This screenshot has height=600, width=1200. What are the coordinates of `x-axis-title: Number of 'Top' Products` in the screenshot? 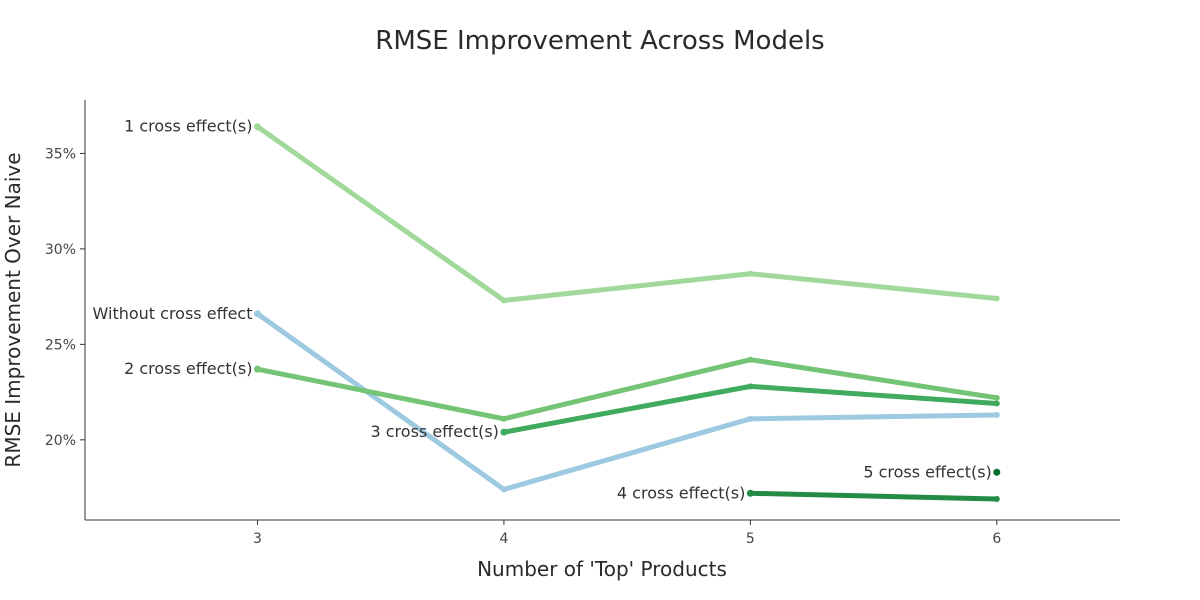 It's located at (602, 569).